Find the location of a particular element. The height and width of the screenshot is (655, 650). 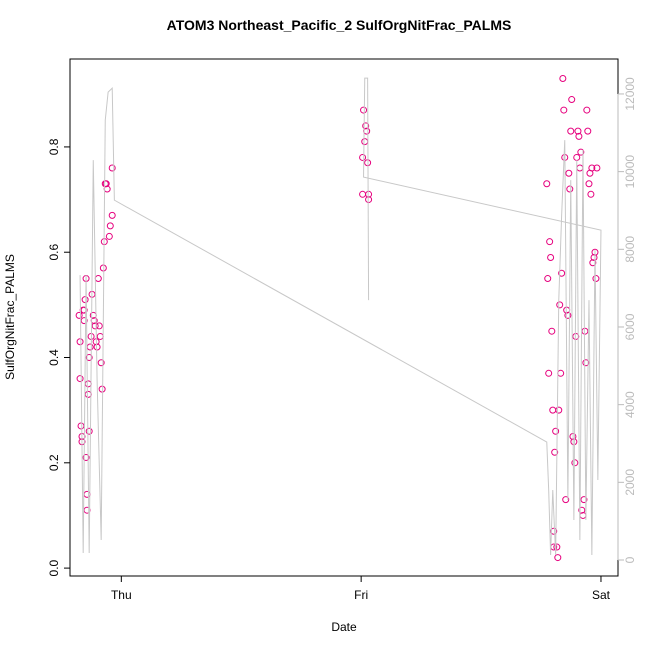

y-axis-label: SulfOrgNitFrac_PALMS is located at coordinates (10, 317).